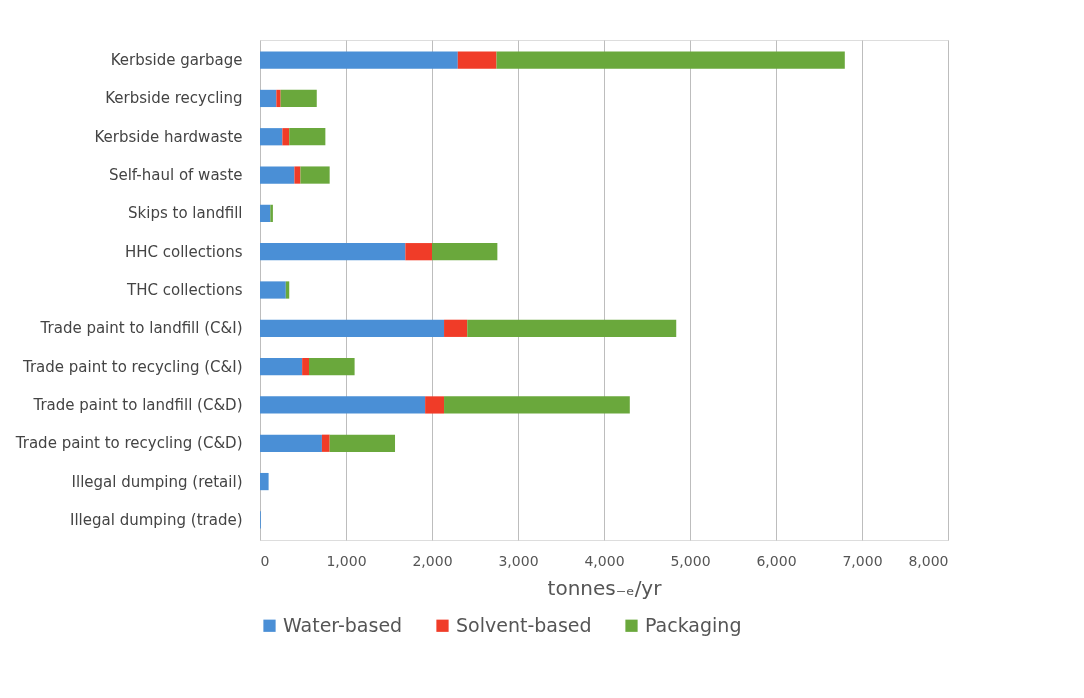  What do you see at coordinates (157, 481) in the screenshot?
I see `y-tick-label: Illegal dumping (retail)` at bounding box center [157, 481].